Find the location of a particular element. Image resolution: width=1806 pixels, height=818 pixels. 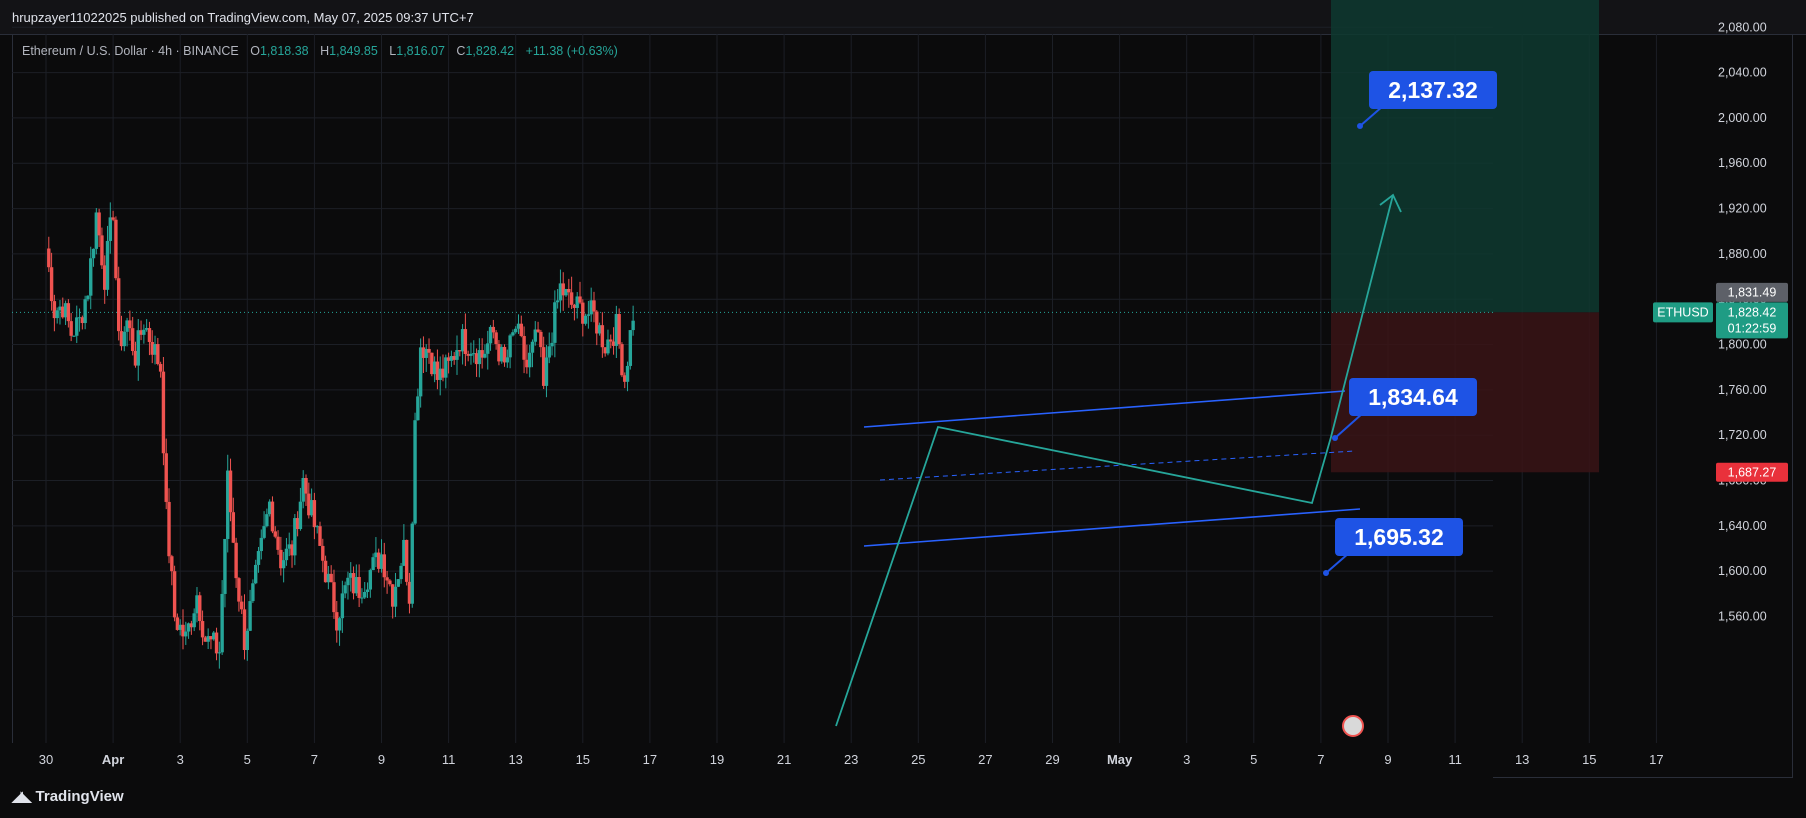

us-flag-icon is located at coordinates (1353, 726).